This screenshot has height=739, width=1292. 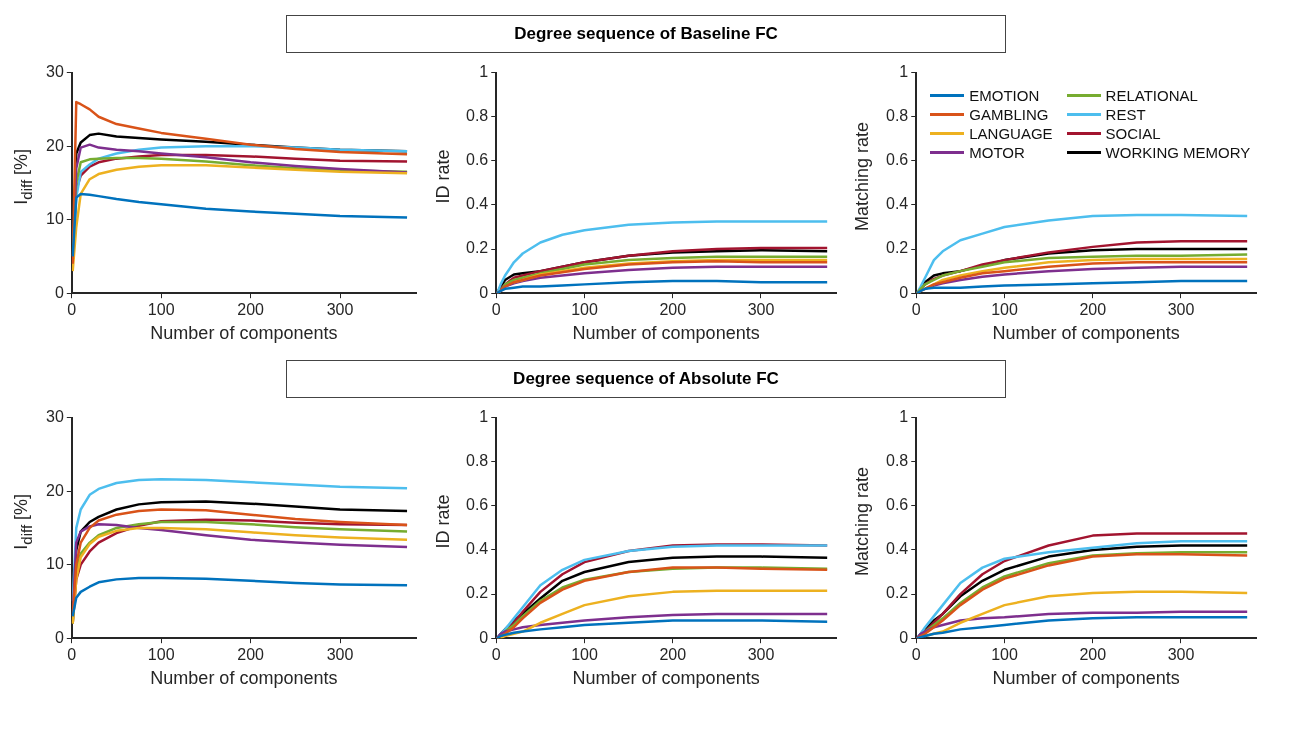 What do you see at coordinates (1151, 95) in the screenshot?
I see `legend-label: RELATIONAL` at bounding box center [1151, 95].